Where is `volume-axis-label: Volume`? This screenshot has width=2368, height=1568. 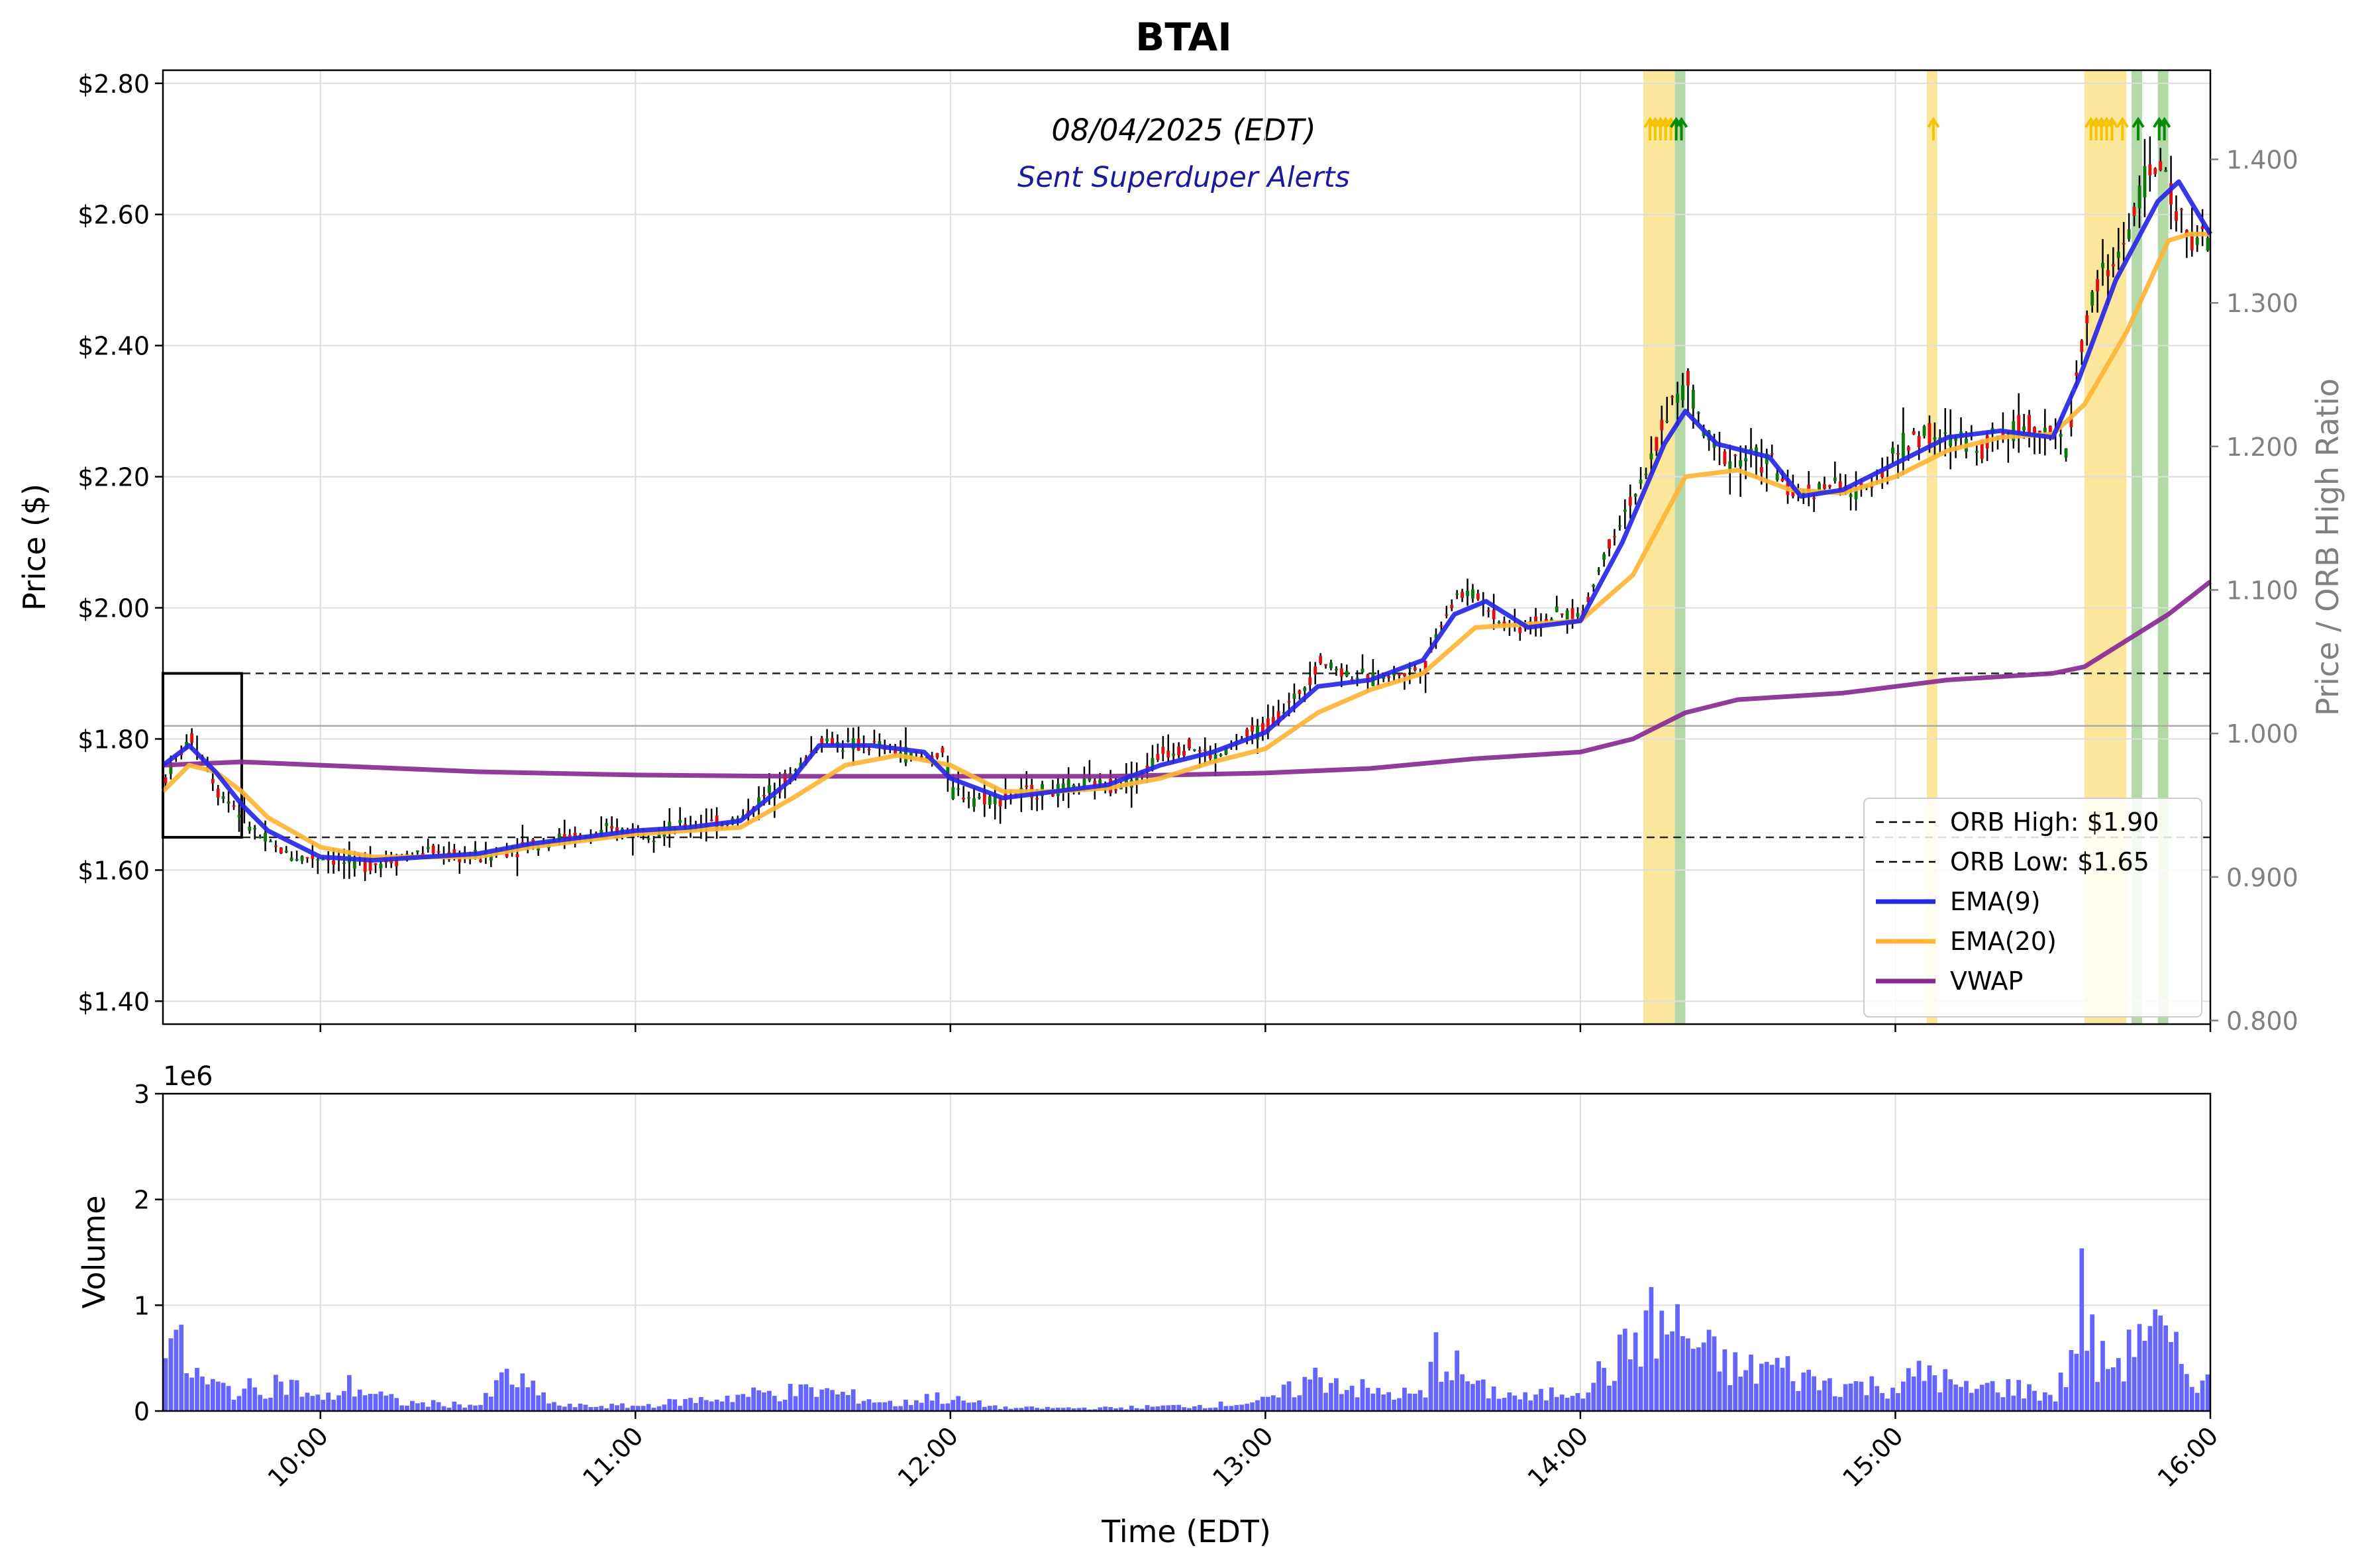 volume-axis-label: Volume is located at coordinates (94, 1251).